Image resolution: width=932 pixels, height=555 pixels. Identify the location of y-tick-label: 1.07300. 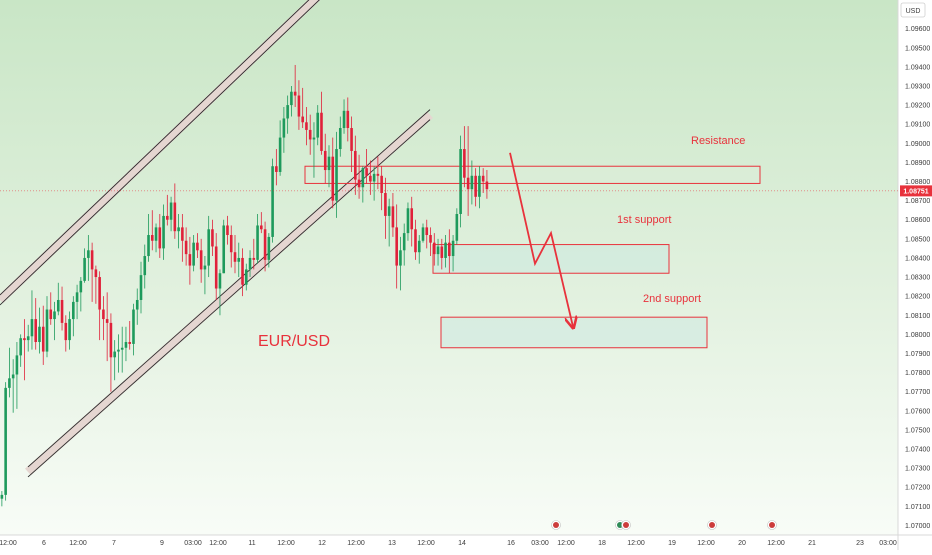
(917, 469).